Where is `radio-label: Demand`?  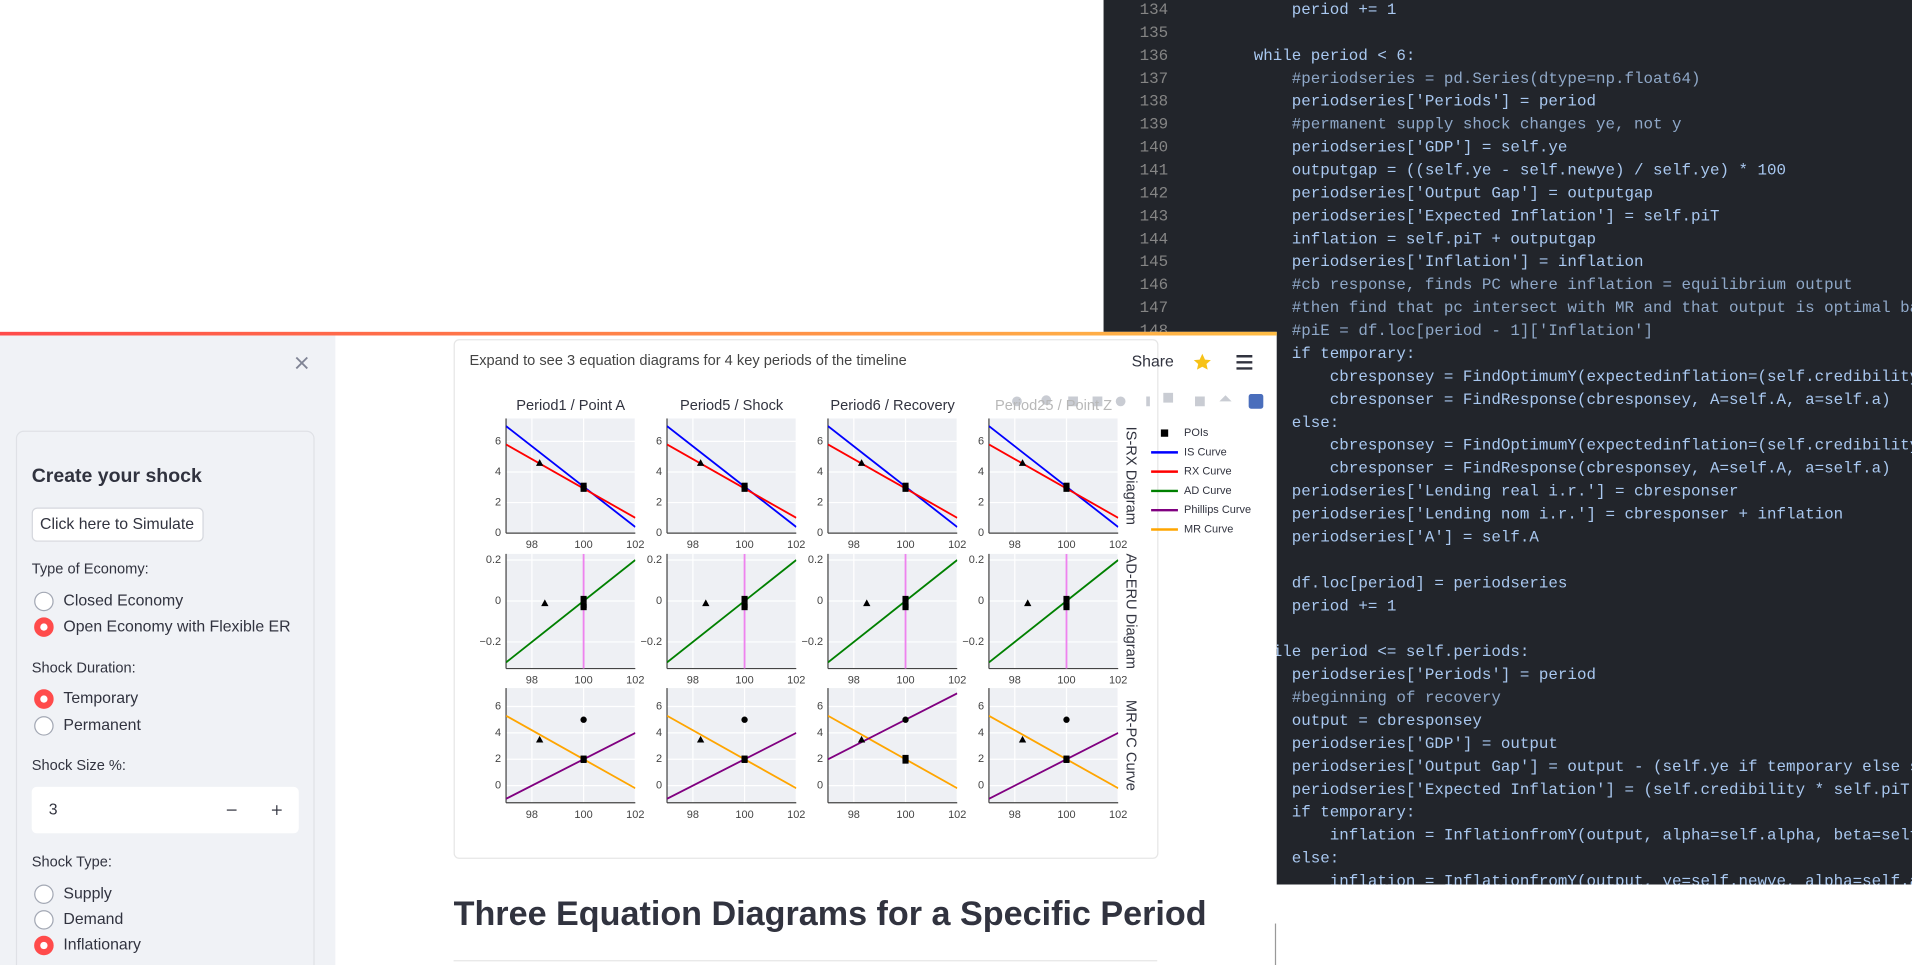
radio-label: Demand is located at coordinates (93, 919).